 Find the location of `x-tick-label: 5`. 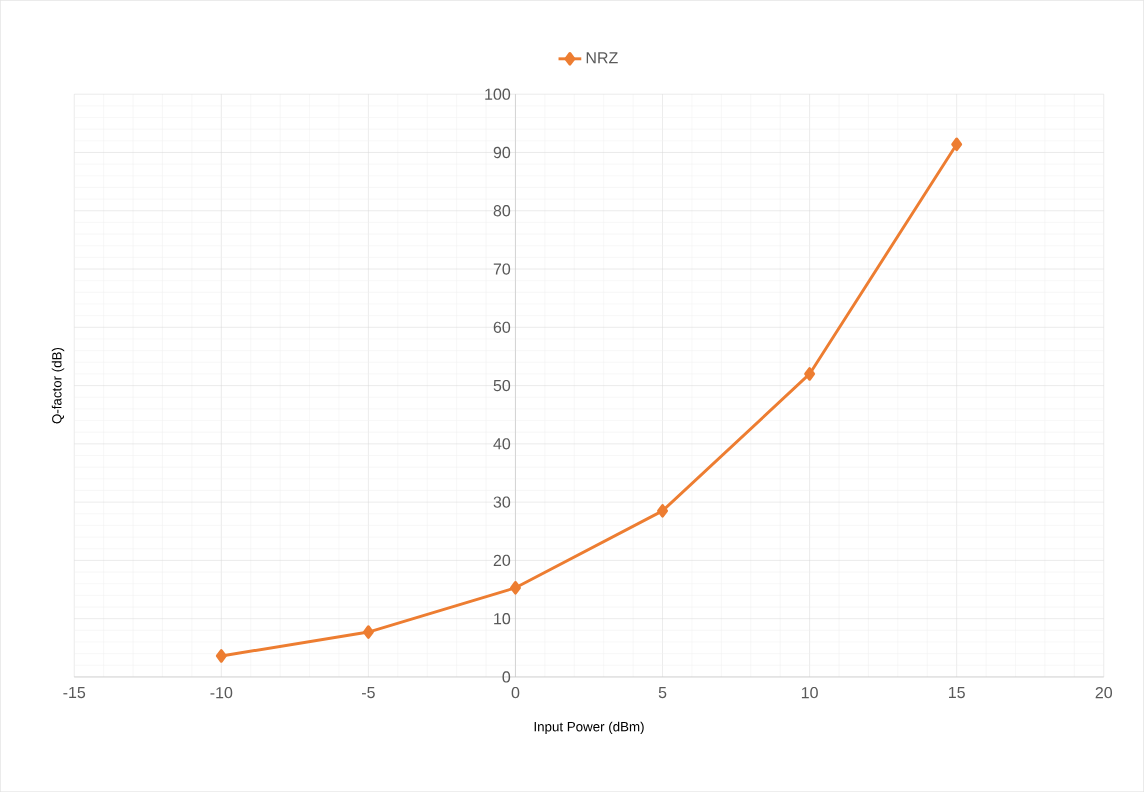

x-tick-label: 5 is located at coordinates (662, 692).